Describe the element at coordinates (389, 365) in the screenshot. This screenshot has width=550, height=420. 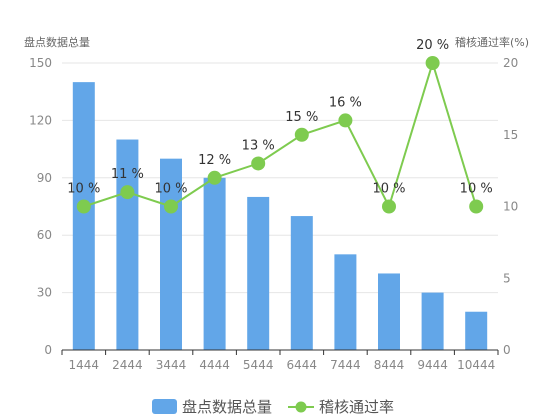
I see `x-axis-tick-label: 8444` at that location.